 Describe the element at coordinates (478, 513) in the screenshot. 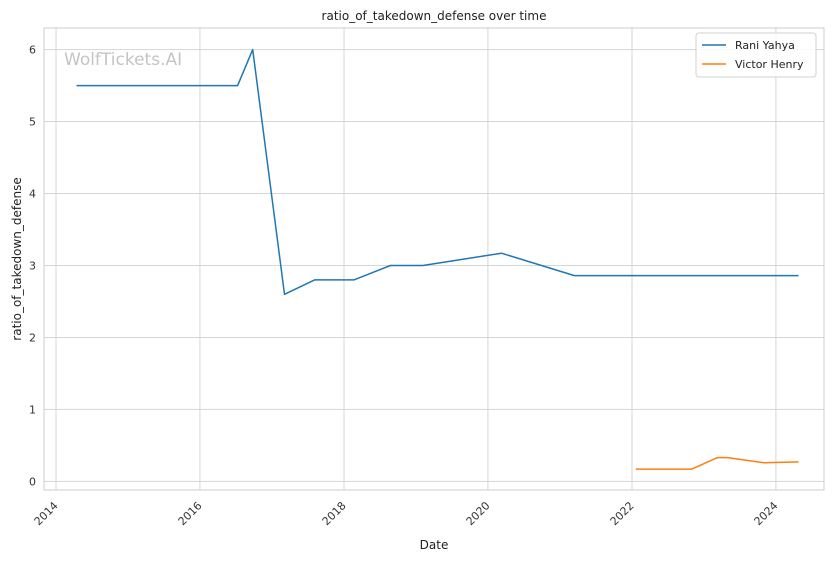

I see `x-tick-label: 2020` at that location.